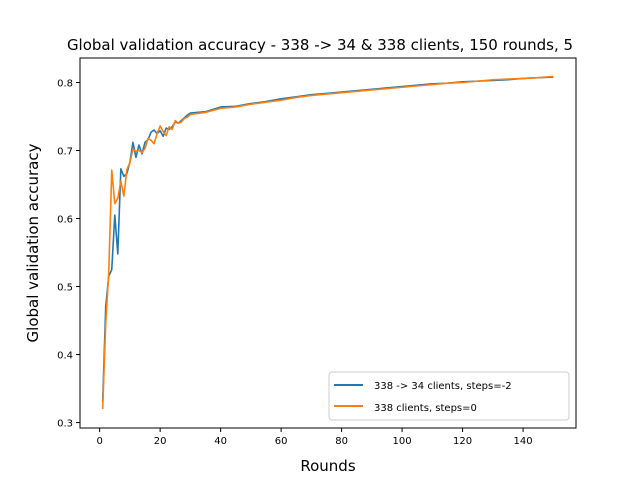 This screenshot has height=480, width=640. Describe the element at coordinates (65, 152) in the screenshot. I see `y-tick-label: 0.7` at that location.